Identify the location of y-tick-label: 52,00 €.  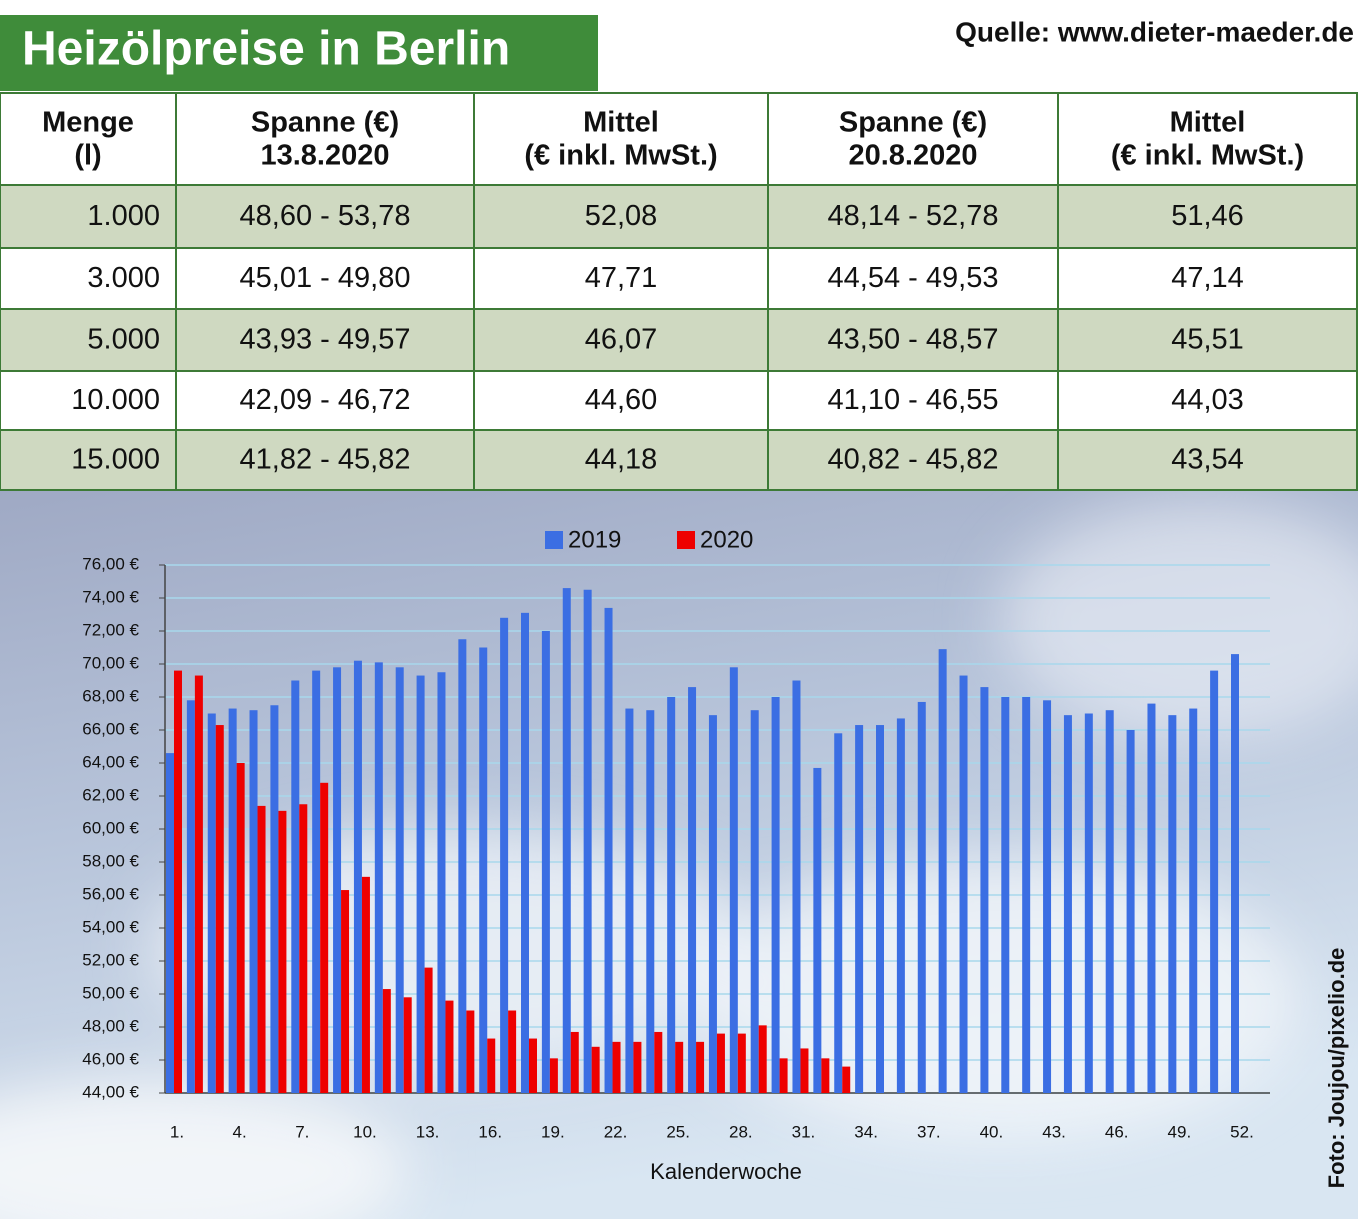
(110, 959).